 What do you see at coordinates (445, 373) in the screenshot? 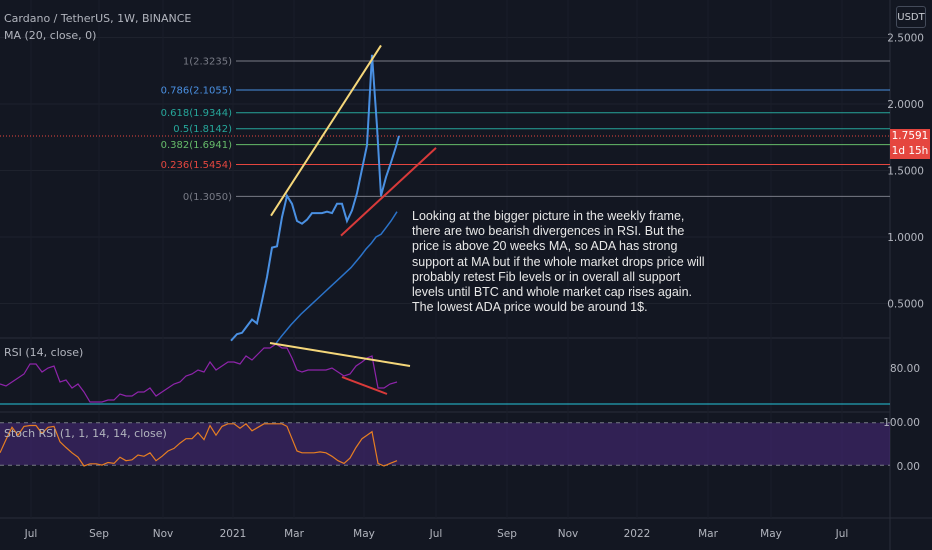
I see `rsi-pane` at bounding box center [445, 373].